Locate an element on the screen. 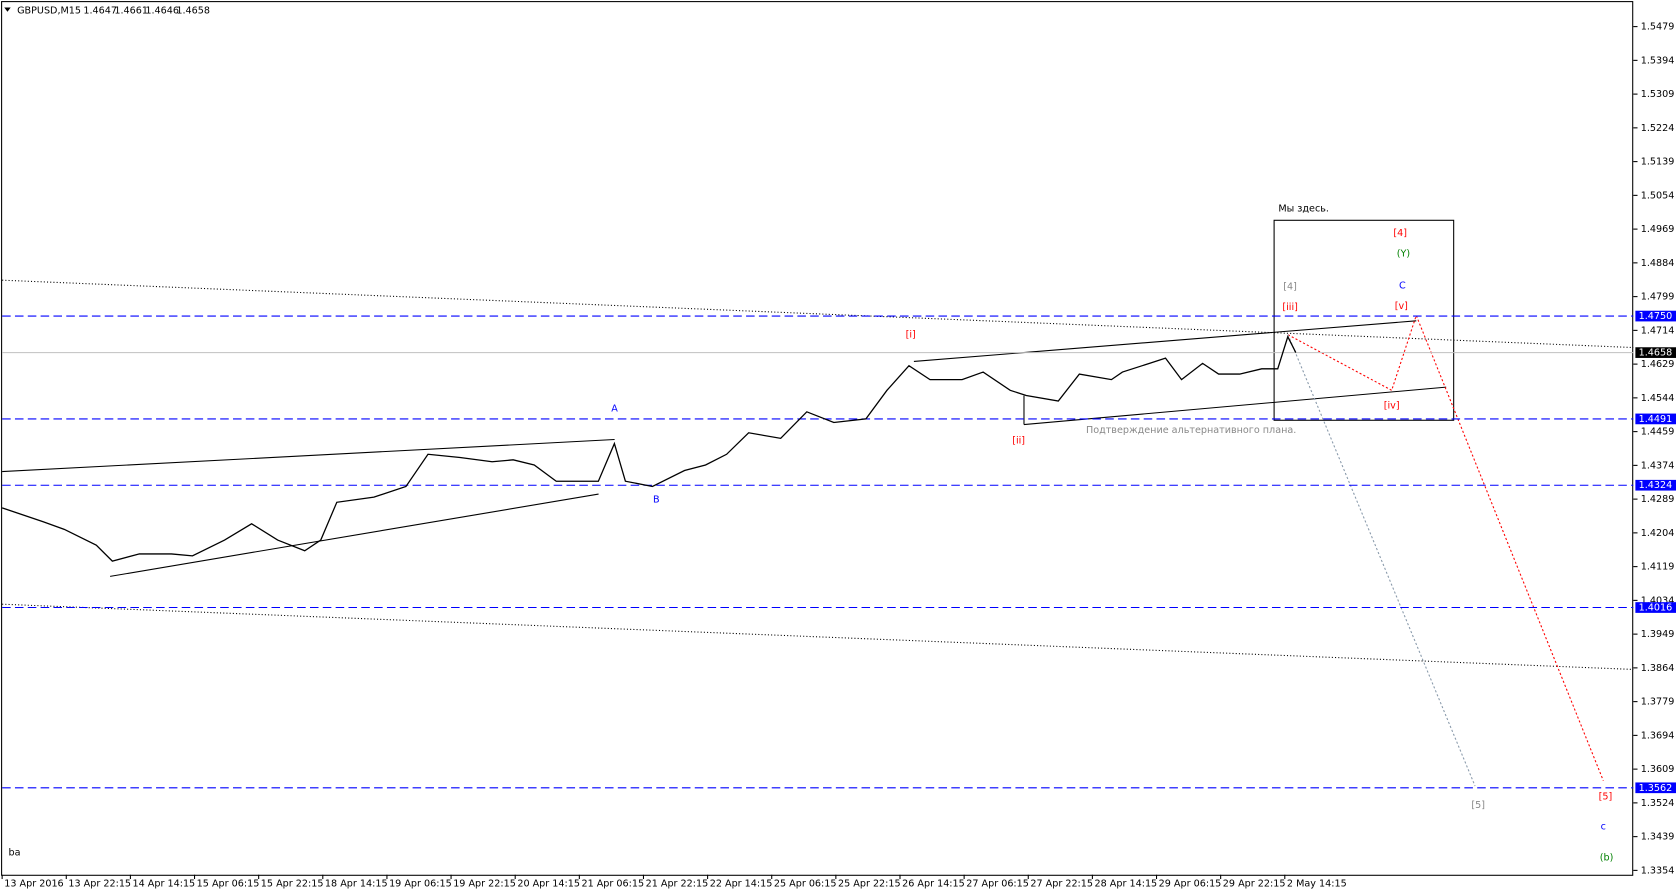  x-tick-label: 25 Apr 06:15 is located at coordinates (805, 883).